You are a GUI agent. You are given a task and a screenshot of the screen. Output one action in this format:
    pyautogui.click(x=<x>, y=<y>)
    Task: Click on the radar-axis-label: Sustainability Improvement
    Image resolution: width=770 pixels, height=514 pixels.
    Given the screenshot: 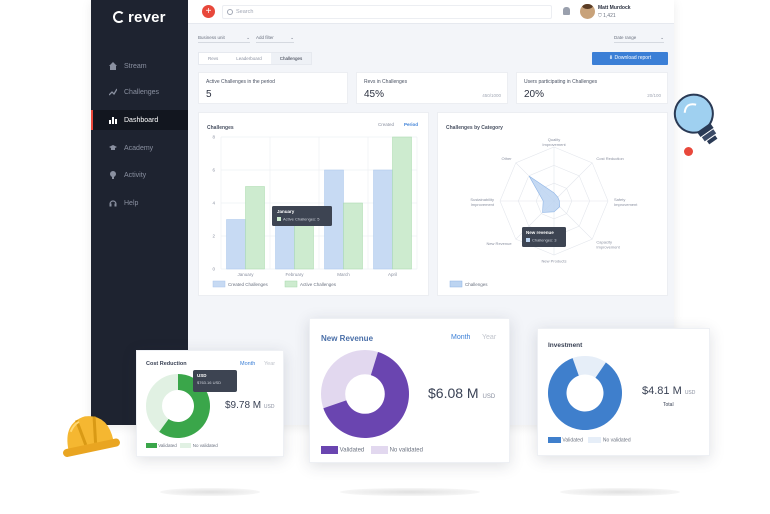 What is the action you would take?
    pyautogui.click(x=482, y=202)
    